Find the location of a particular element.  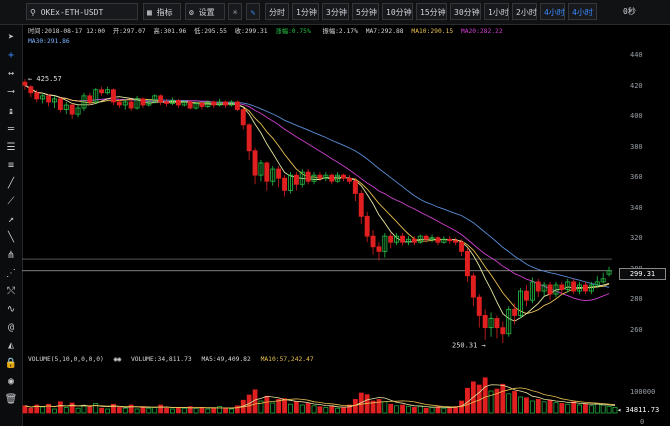

fib-fan-icon: ⋰ is located at coordinates (11, 273).